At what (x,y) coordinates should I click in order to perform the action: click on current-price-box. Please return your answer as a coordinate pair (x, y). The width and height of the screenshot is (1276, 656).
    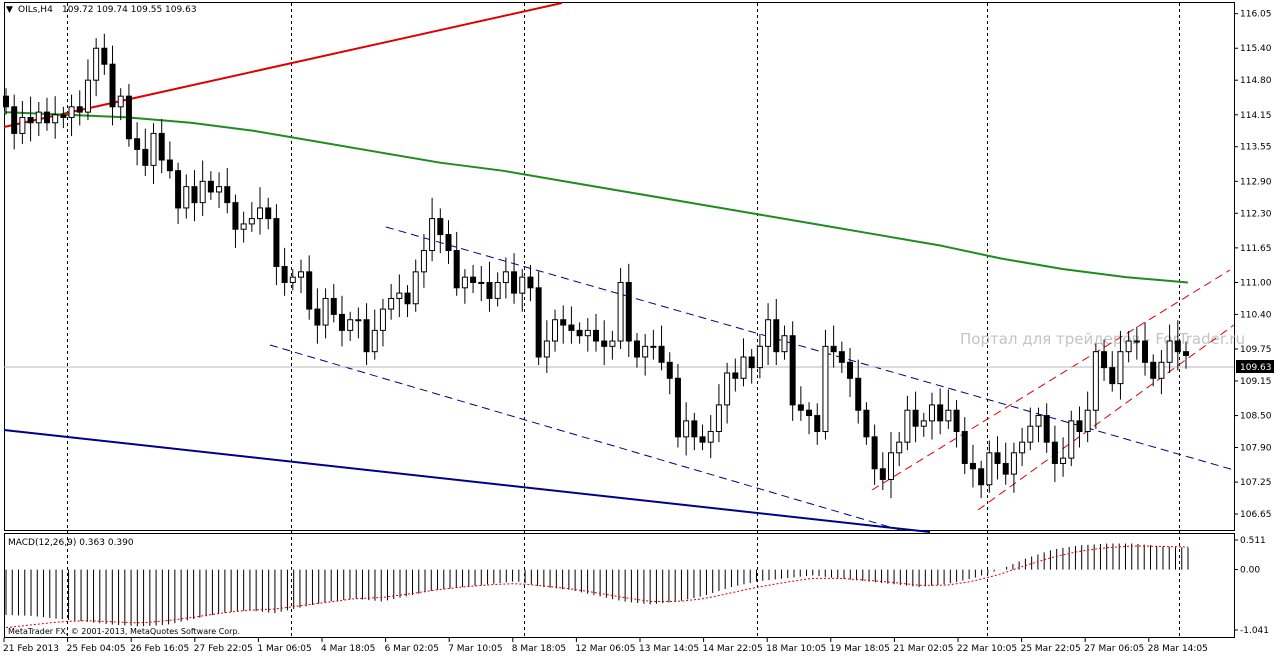
    Looking at the image, I should click on (1255, 366).